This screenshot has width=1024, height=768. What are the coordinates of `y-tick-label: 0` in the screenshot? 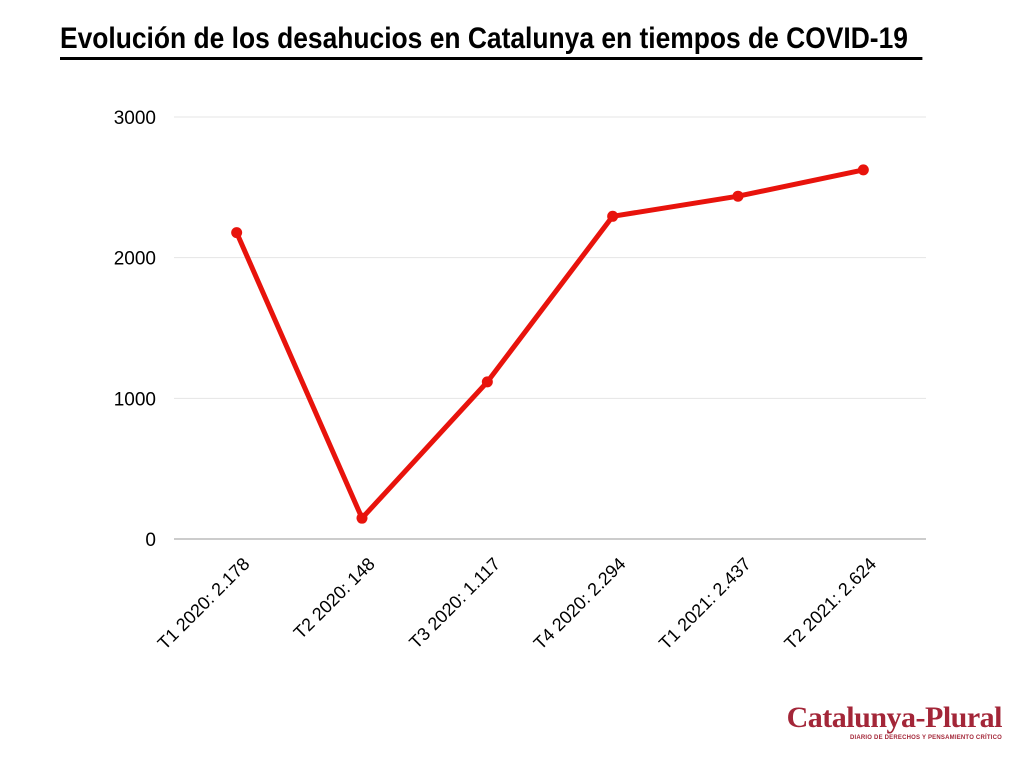 It's located at (150, 540).